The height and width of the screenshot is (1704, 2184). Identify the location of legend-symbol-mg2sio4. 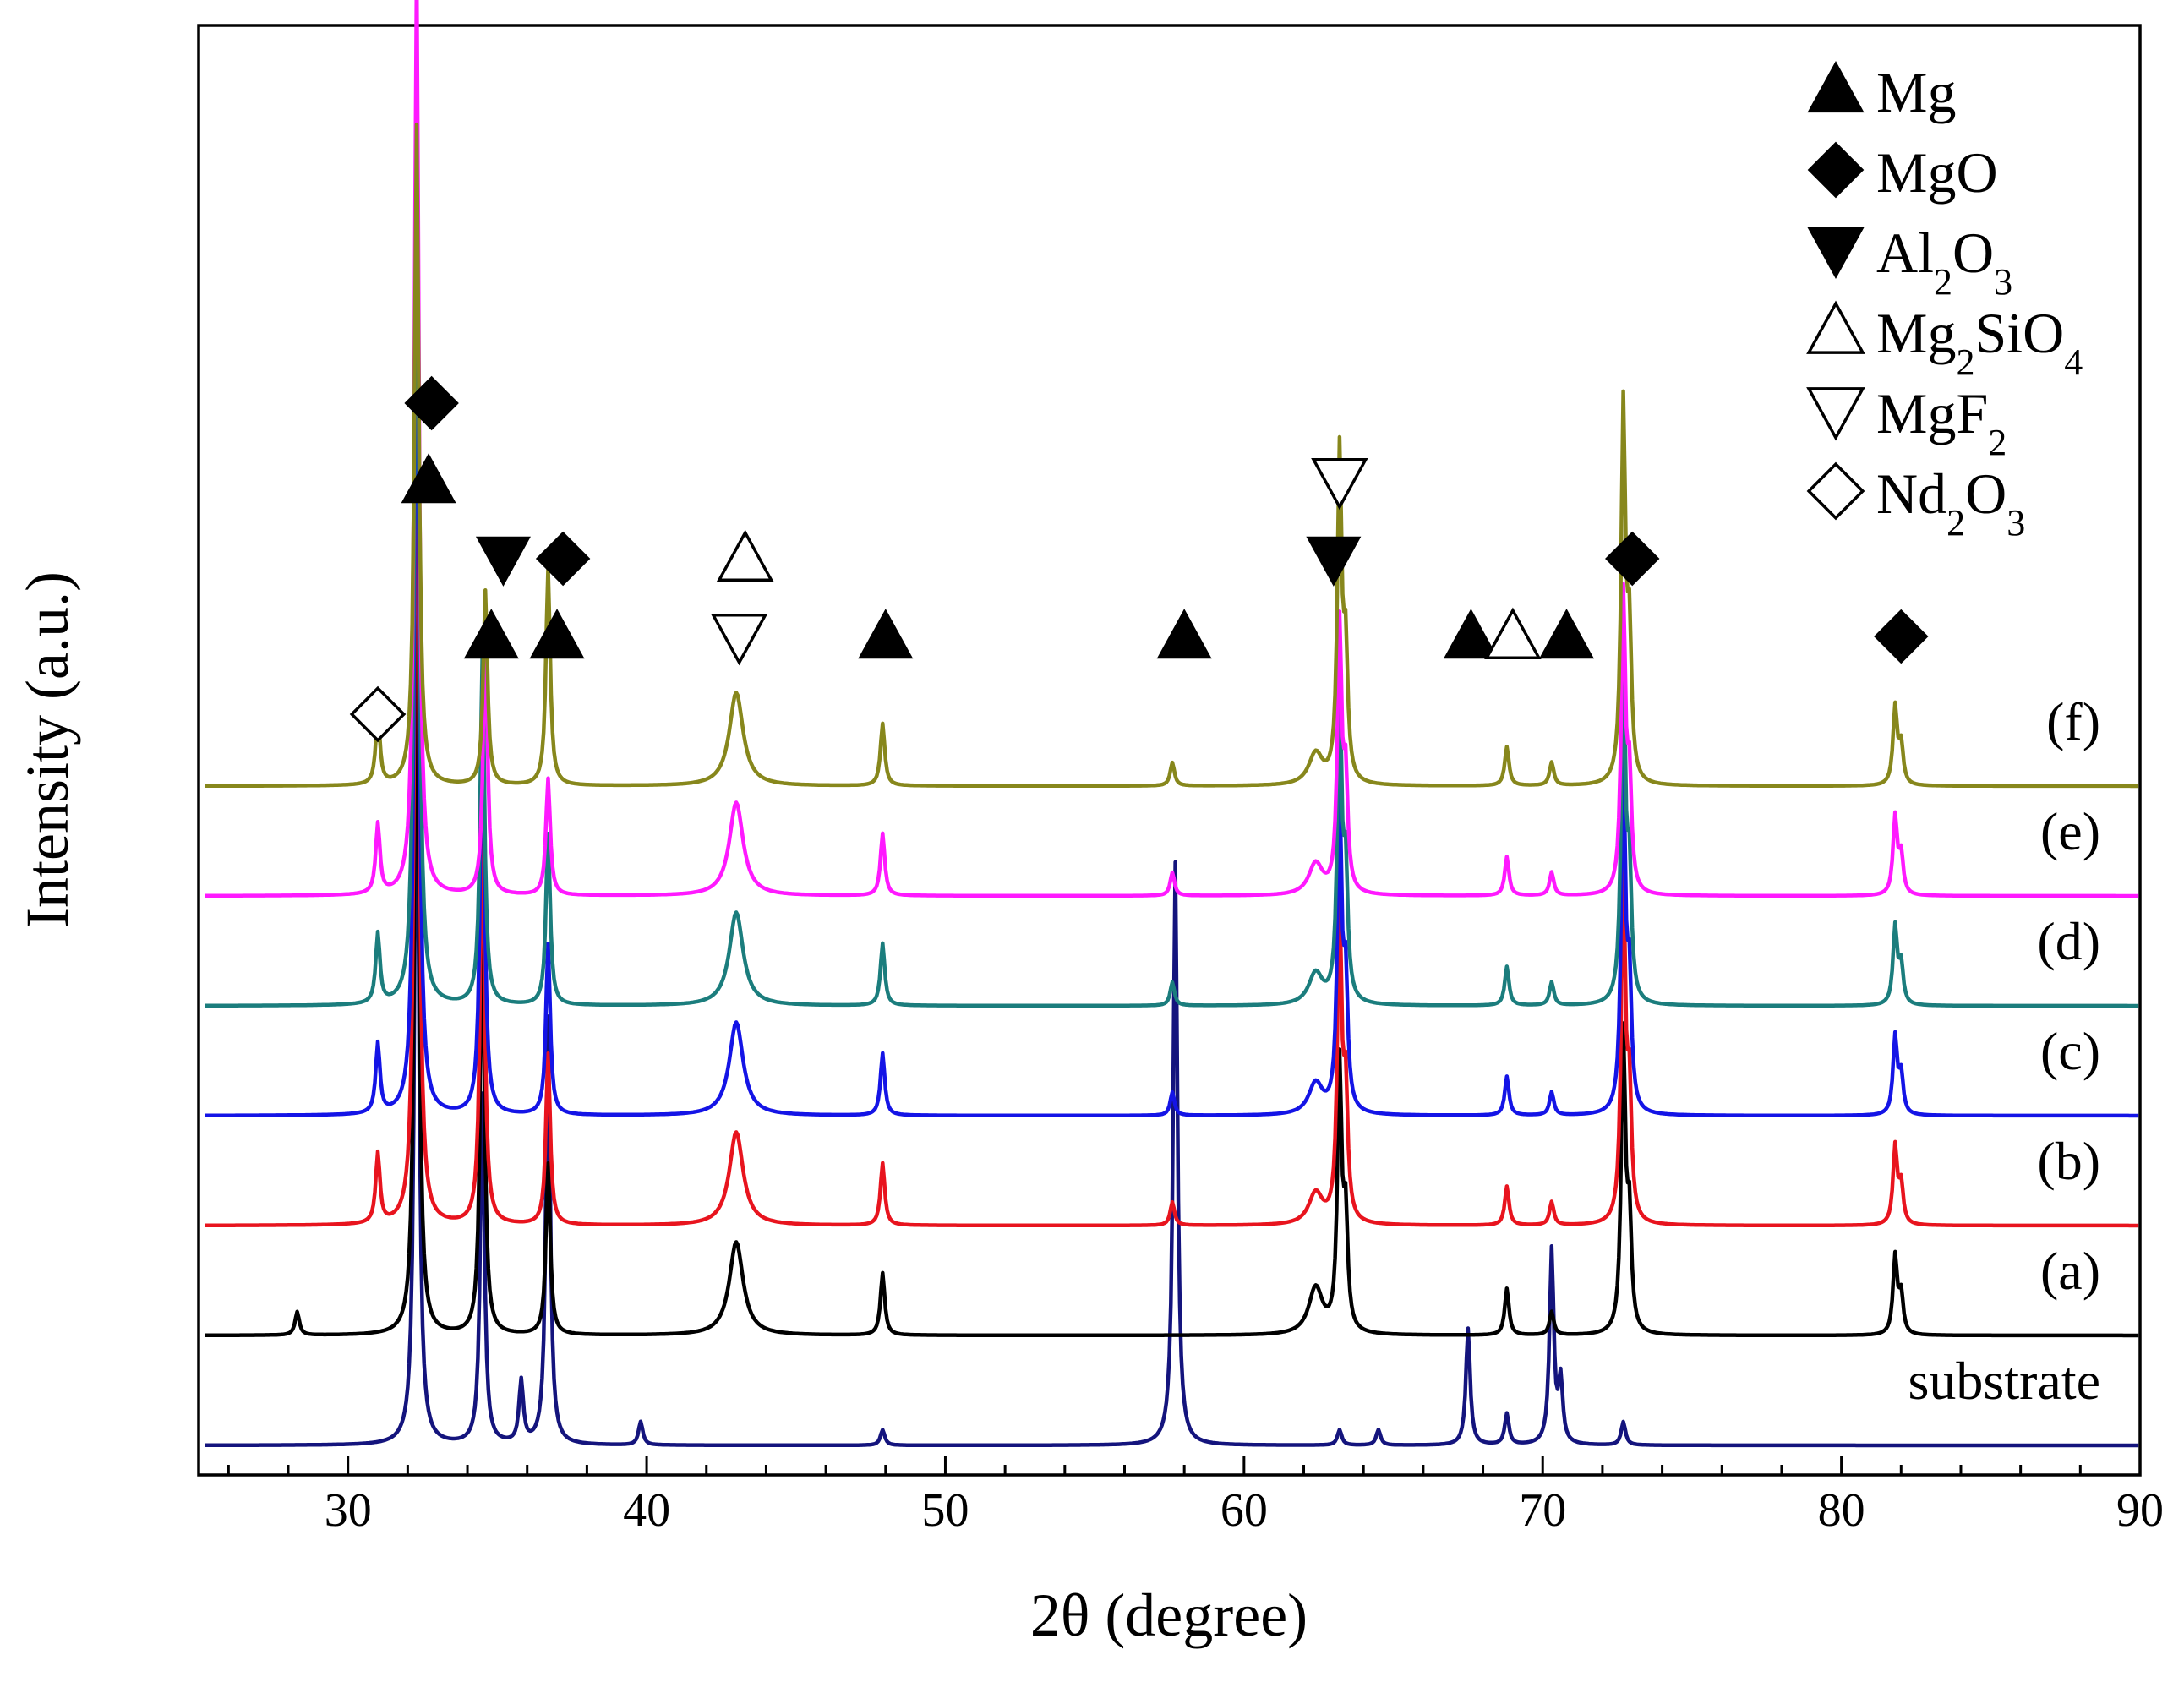
(1836, 327).